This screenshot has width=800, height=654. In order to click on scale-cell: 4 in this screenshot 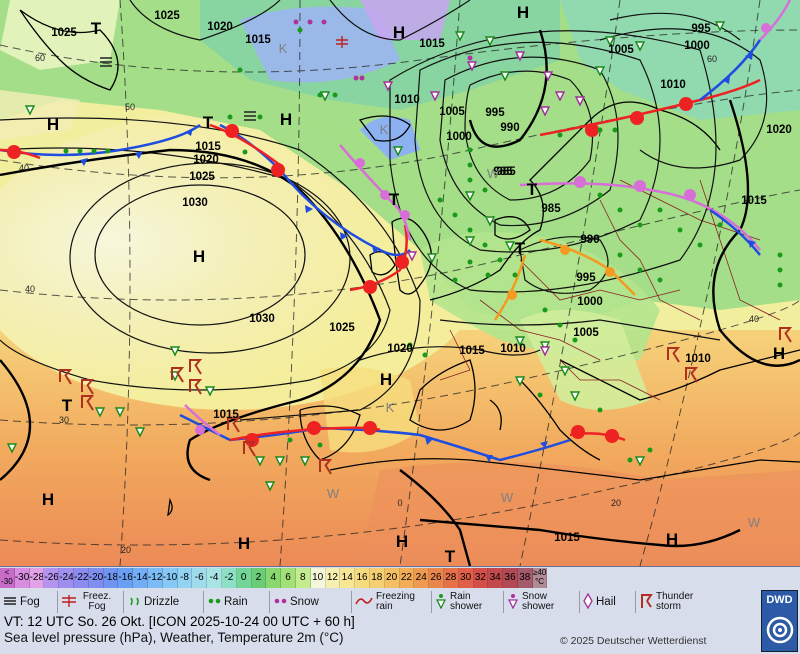, I will do `click(274, 578)`.